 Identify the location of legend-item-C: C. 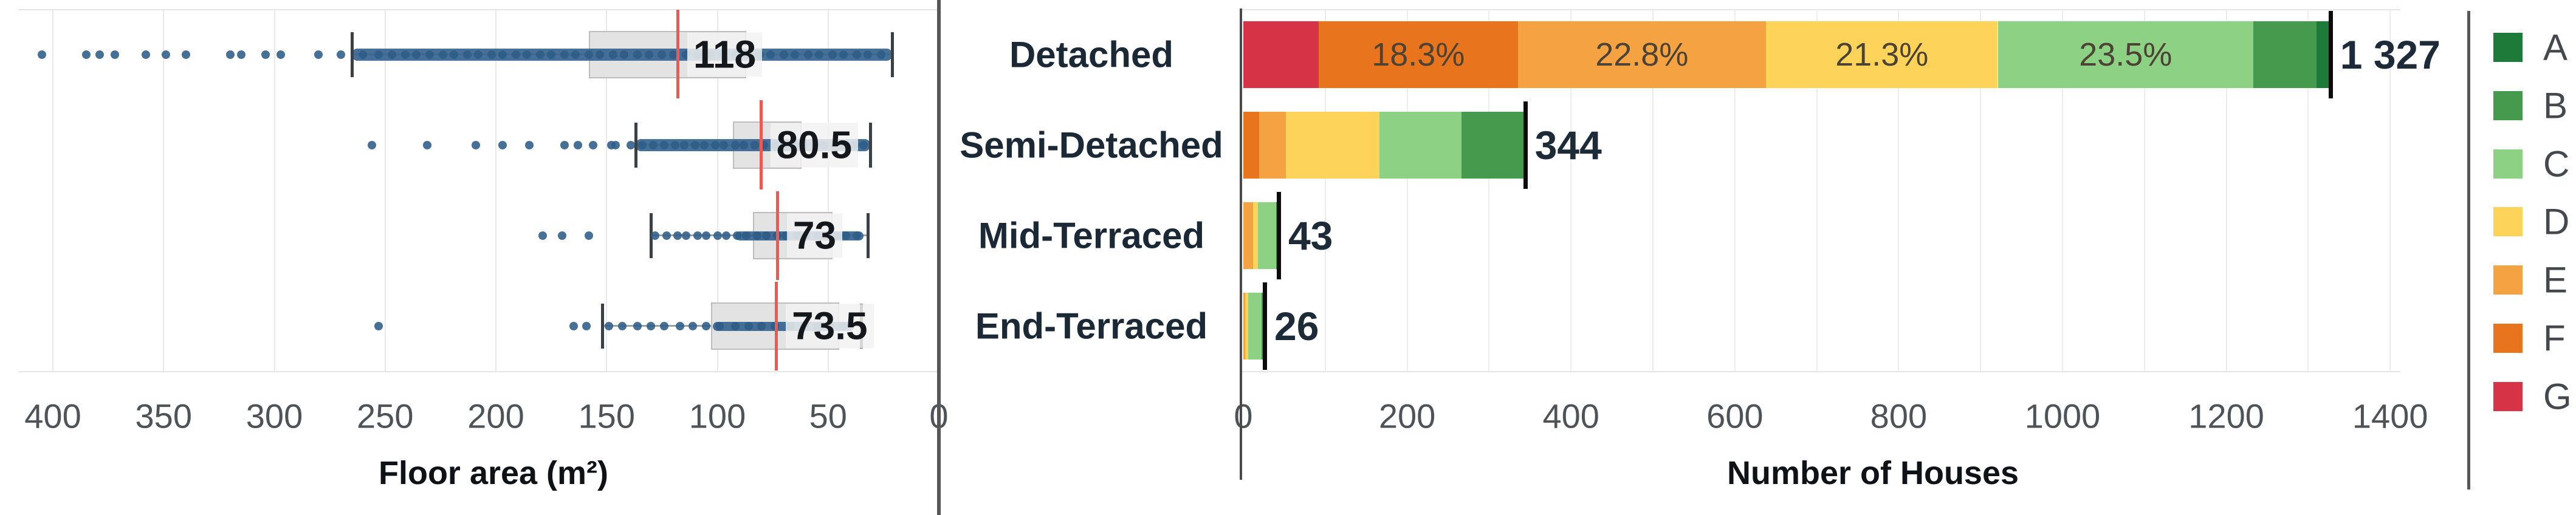
(2530, 164).